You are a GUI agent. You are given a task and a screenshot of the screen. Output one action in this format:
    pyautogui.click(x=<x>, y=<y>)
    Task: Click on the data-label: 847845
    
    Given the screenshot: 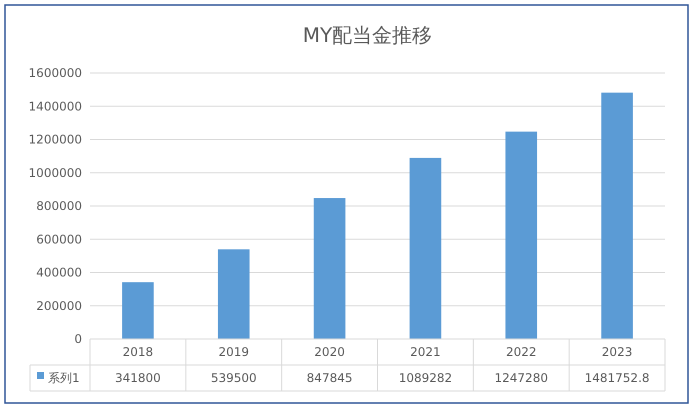 What is the action you would take?
    pyautogui.click(x=329, y=378)
    